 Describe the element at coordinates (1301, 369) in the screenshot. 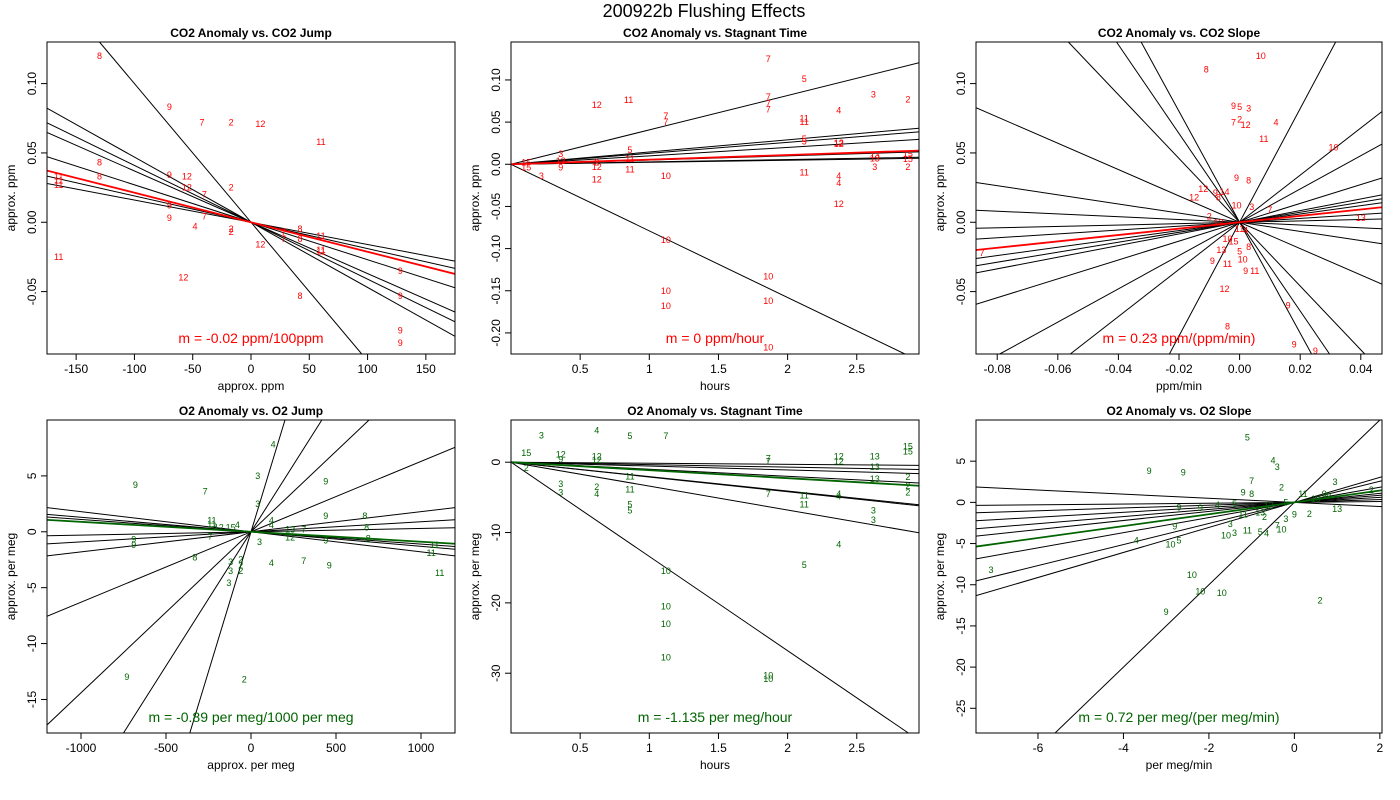

I see `x-tick-label: 0.02` at that location.